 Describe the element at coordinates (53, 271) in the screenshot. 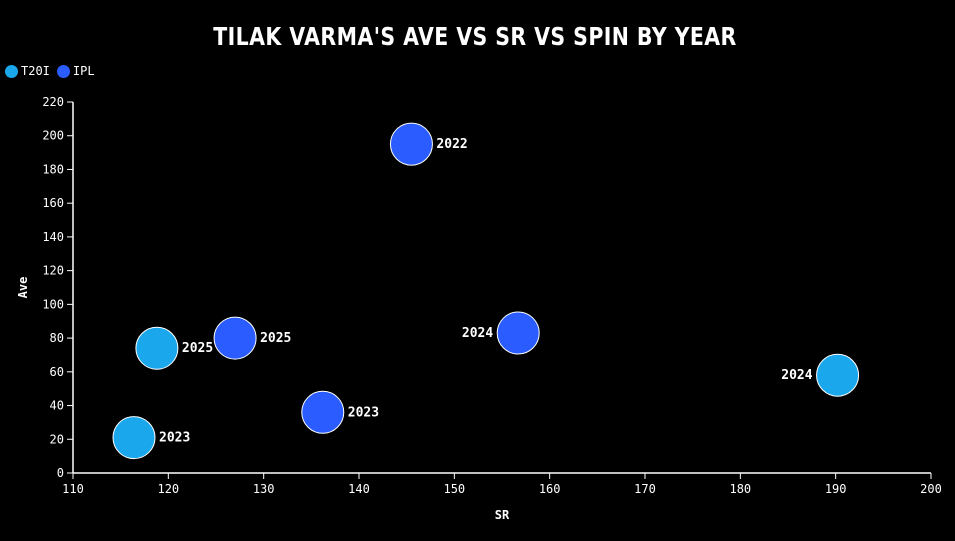

I see `y-tick-label: 120` at that location.